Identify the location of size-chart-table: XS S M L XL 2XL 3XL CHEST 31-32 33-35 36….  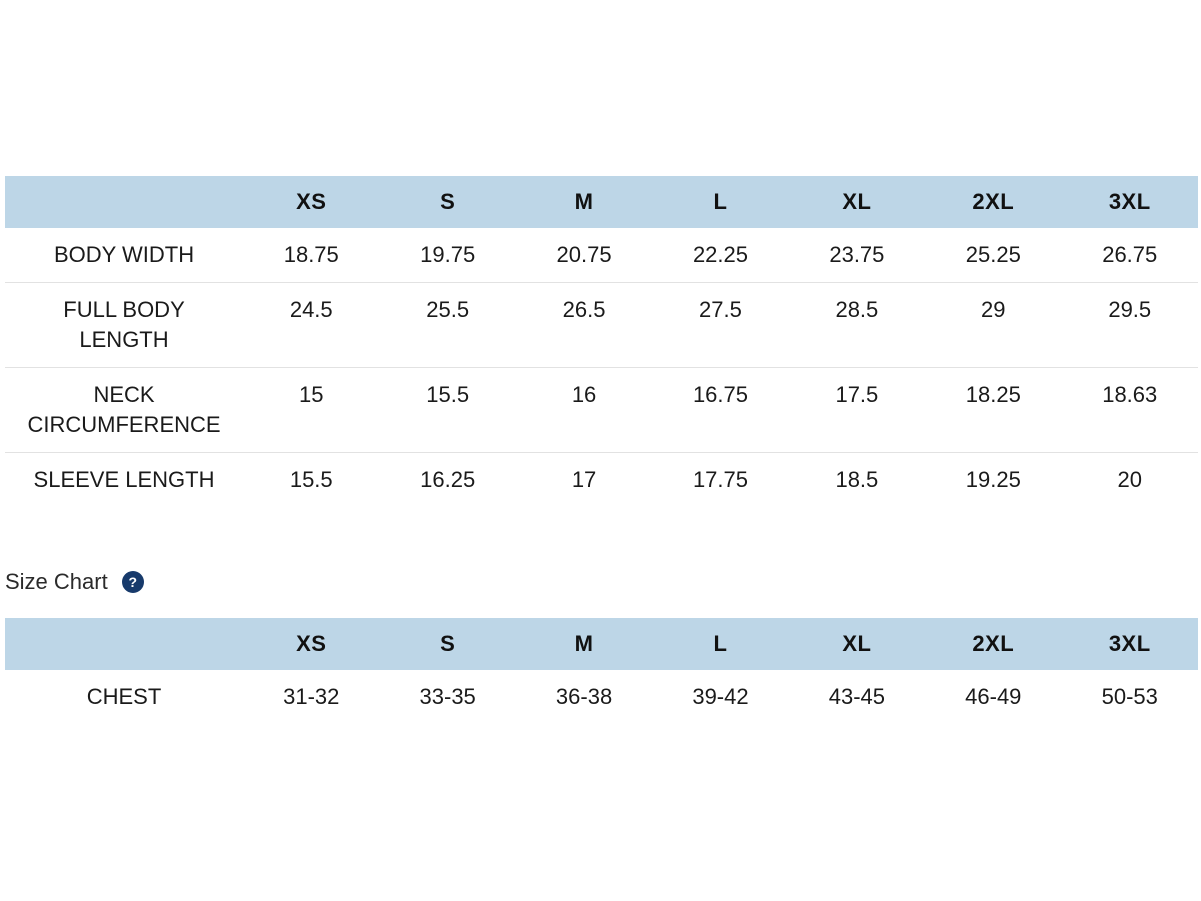
(601, 671).